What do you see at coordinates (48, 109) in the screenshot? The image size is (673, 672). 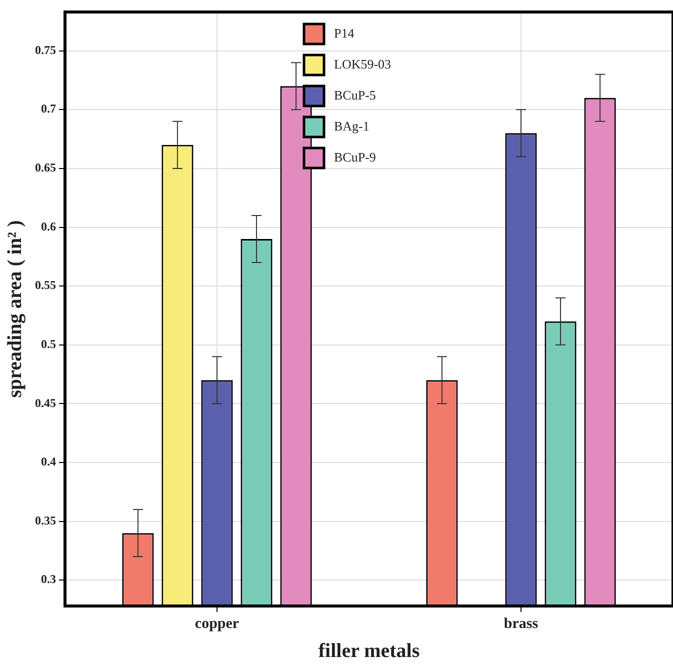 I see `y-tick-label: 0.7` at bounding box center [48, 109].